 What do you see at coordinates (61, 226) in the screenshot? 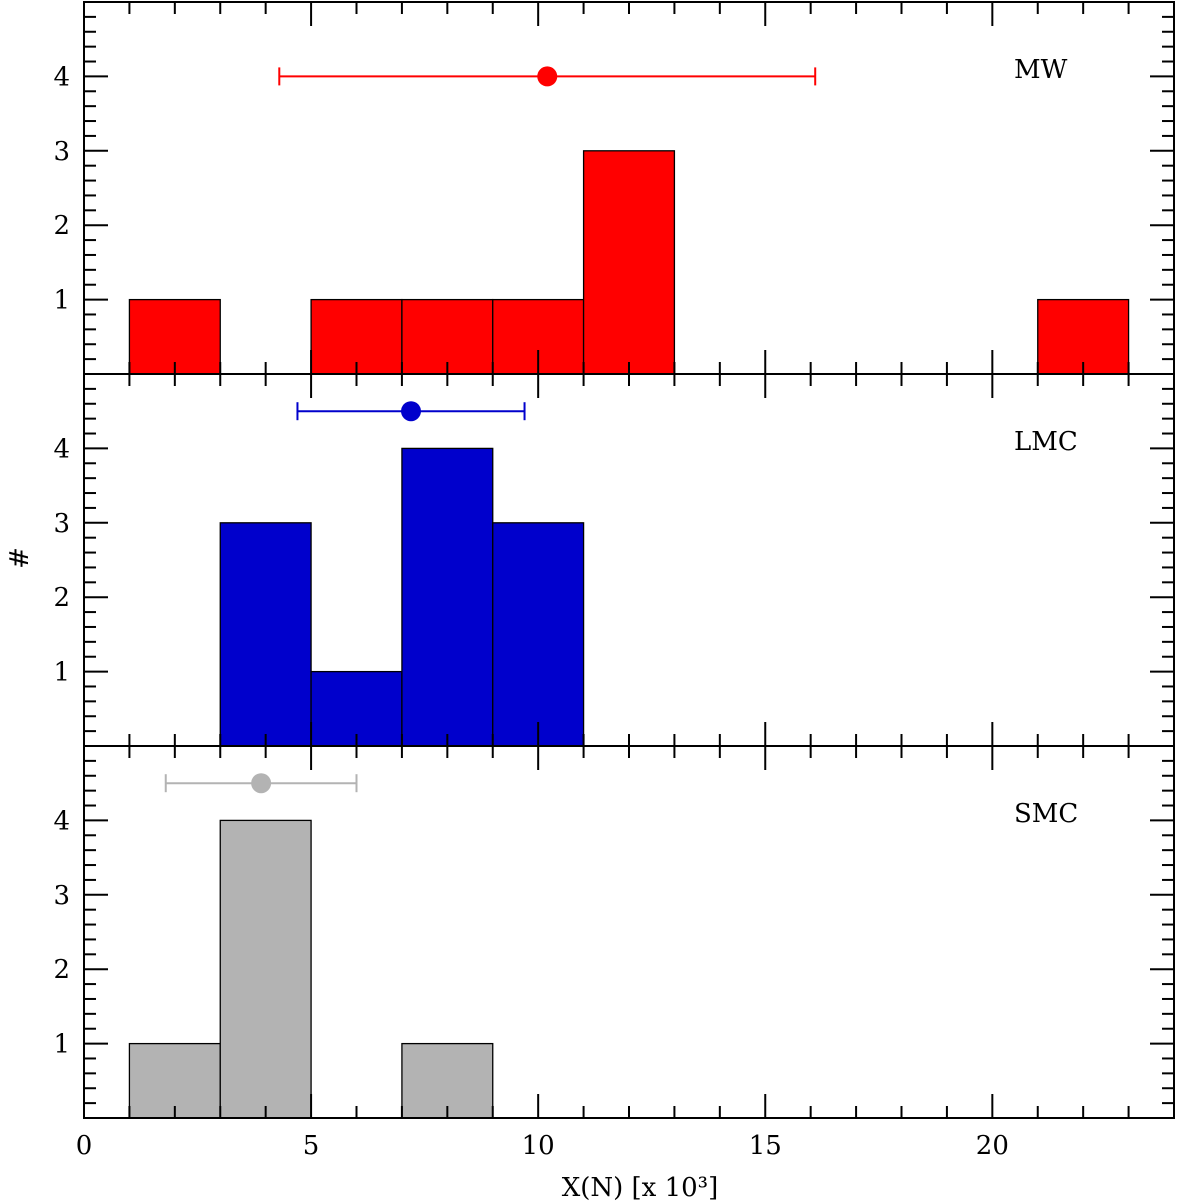
I see `y-tick-label-mw-2: 2` at bounding box center [61, 226].